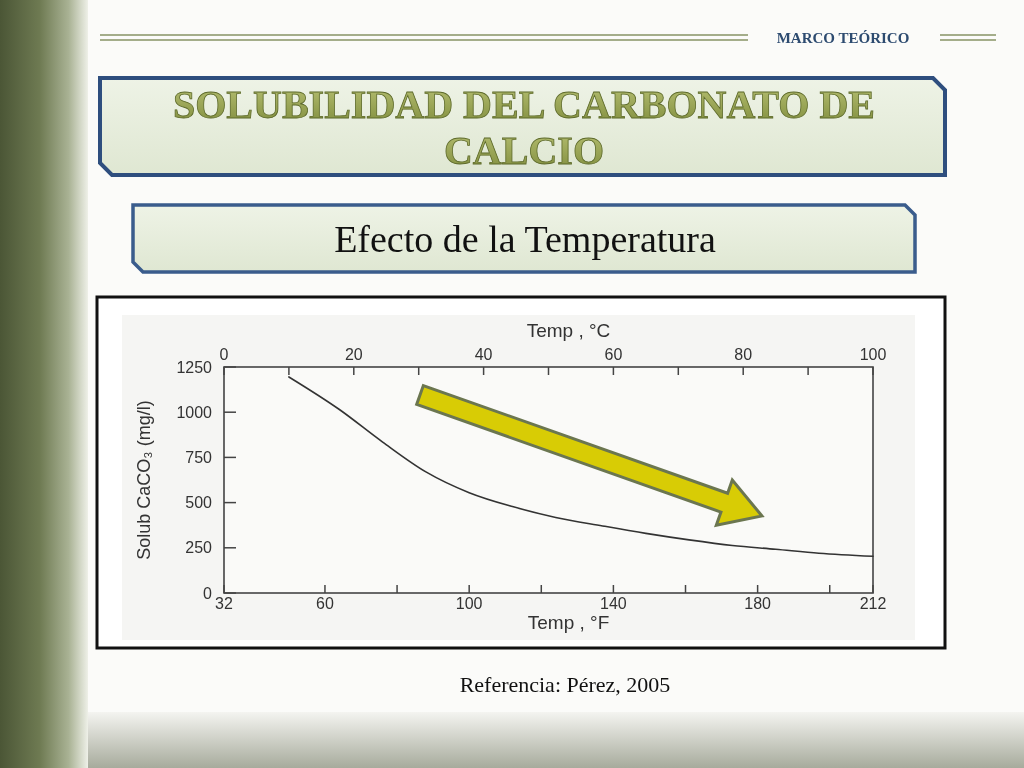  I want to click on chart-title: SOLUBILIDAD DEL CARBONATO DE CALCIO, so click(524, 127).